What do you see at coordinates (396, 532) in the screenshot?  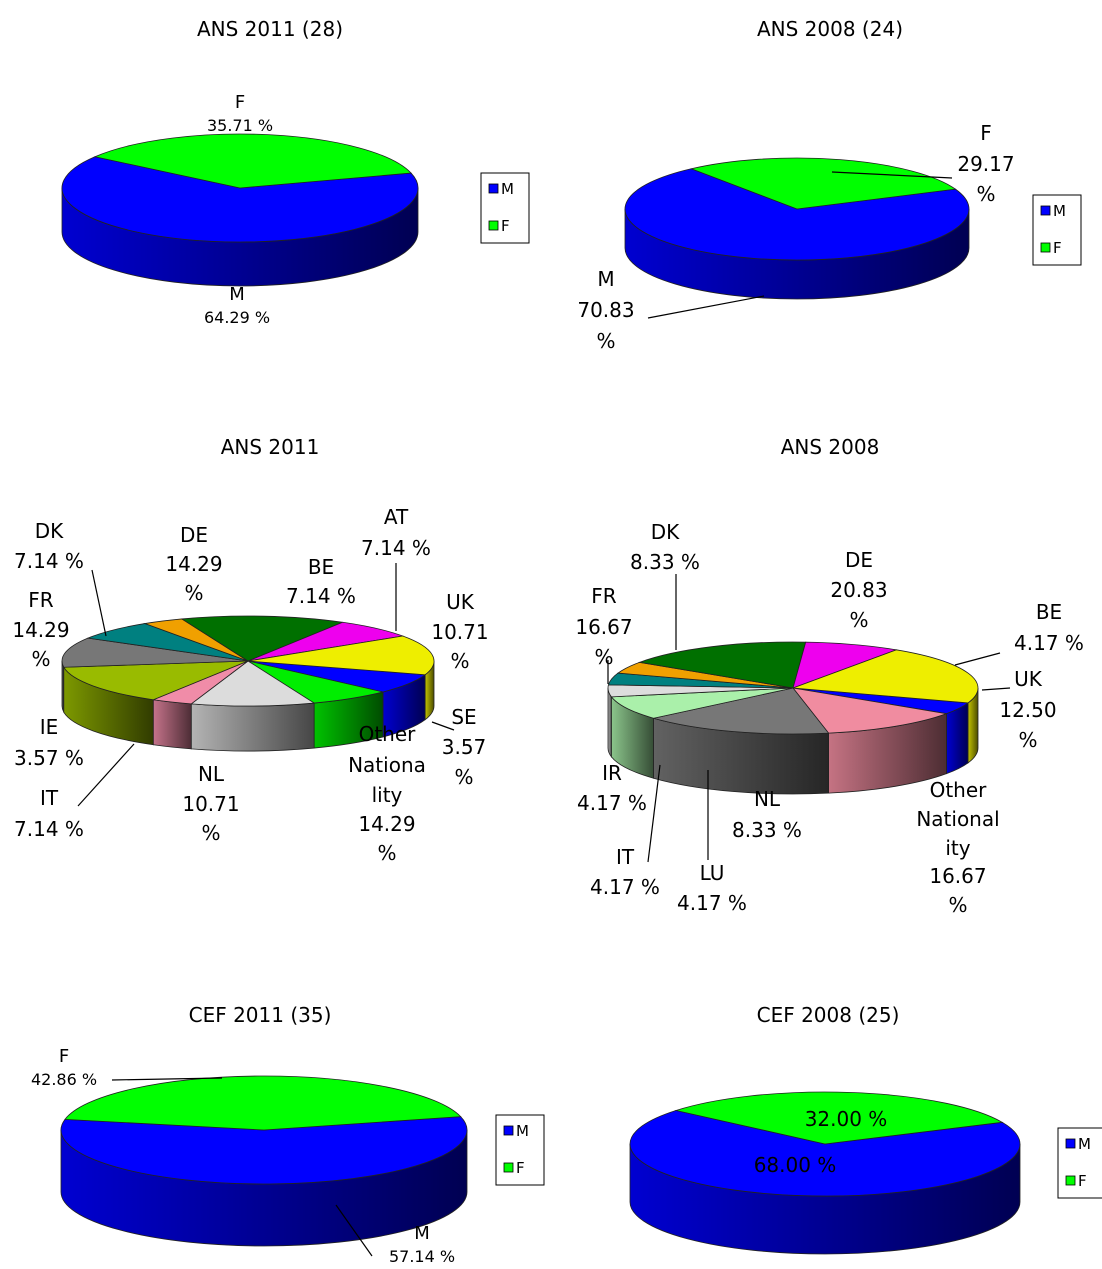 I see `data-label-at: AT 7.14 %` at bounding box center [396, 532].